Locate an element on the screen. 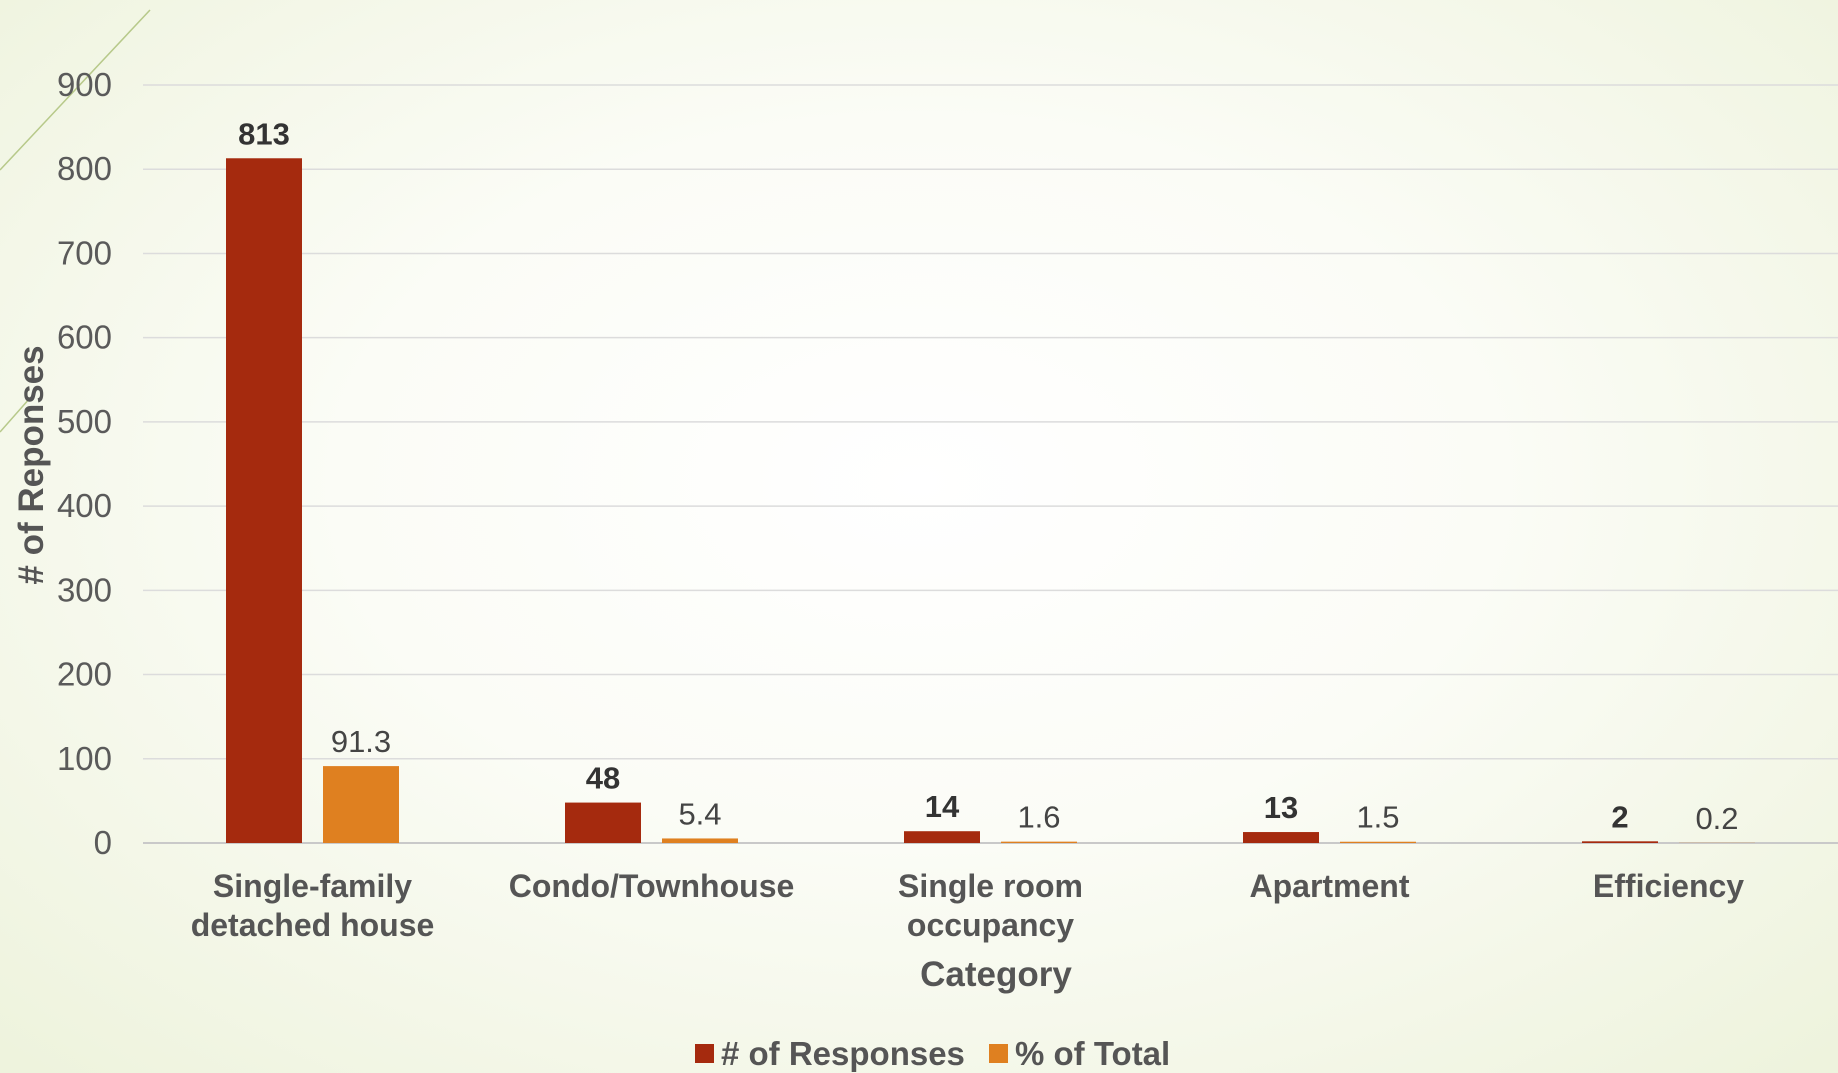 The width and height of the screenshot is (1838, 1073). y-axis-title: # of Reponses is located at coordinates (31, 464).